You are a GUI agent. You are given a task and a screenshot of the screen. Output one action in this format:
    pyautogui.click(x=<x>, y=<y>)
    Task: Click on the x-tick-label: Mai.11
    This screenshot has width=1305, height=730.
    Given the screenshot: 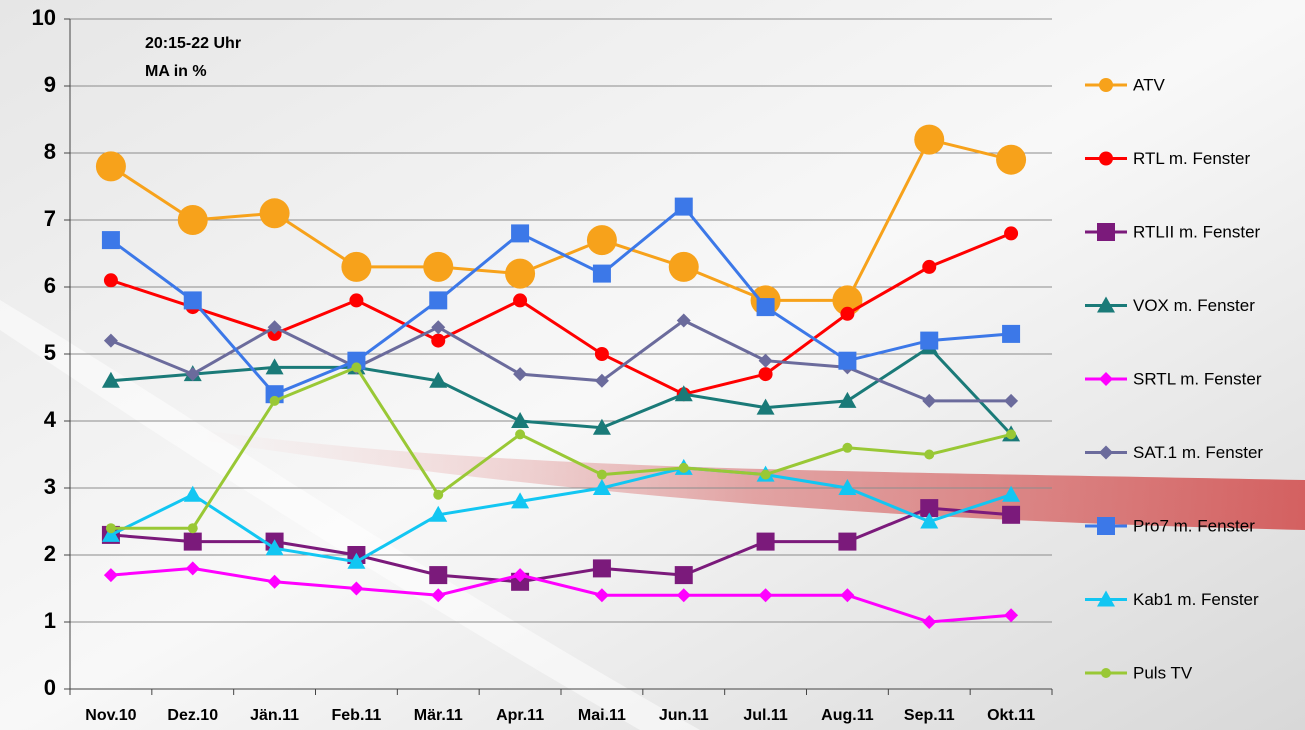 What is the action you would take?
    pyautogui.click(x=602, y=715)
    